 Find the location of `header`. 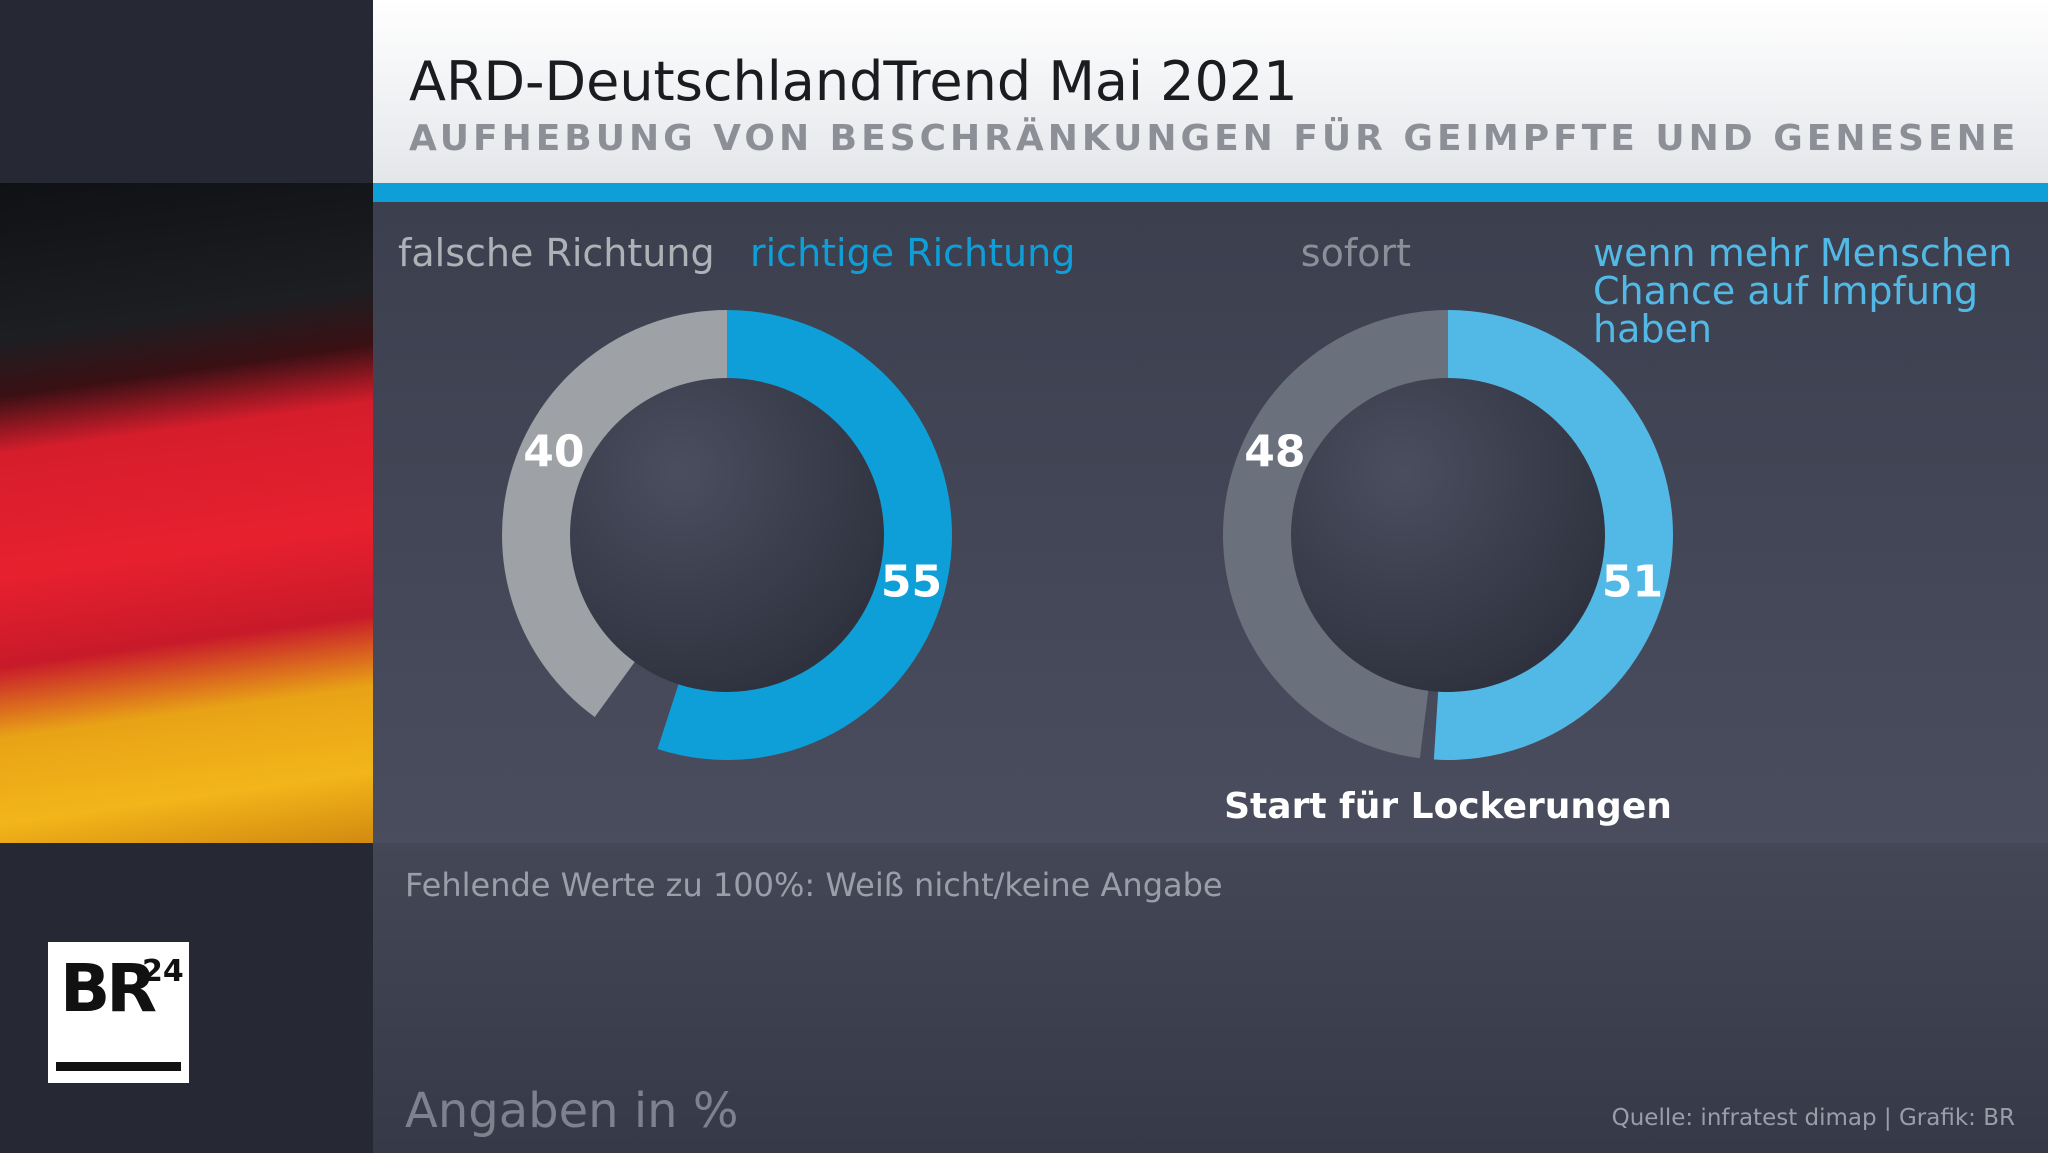

header is located at coordinates (1210, 91).